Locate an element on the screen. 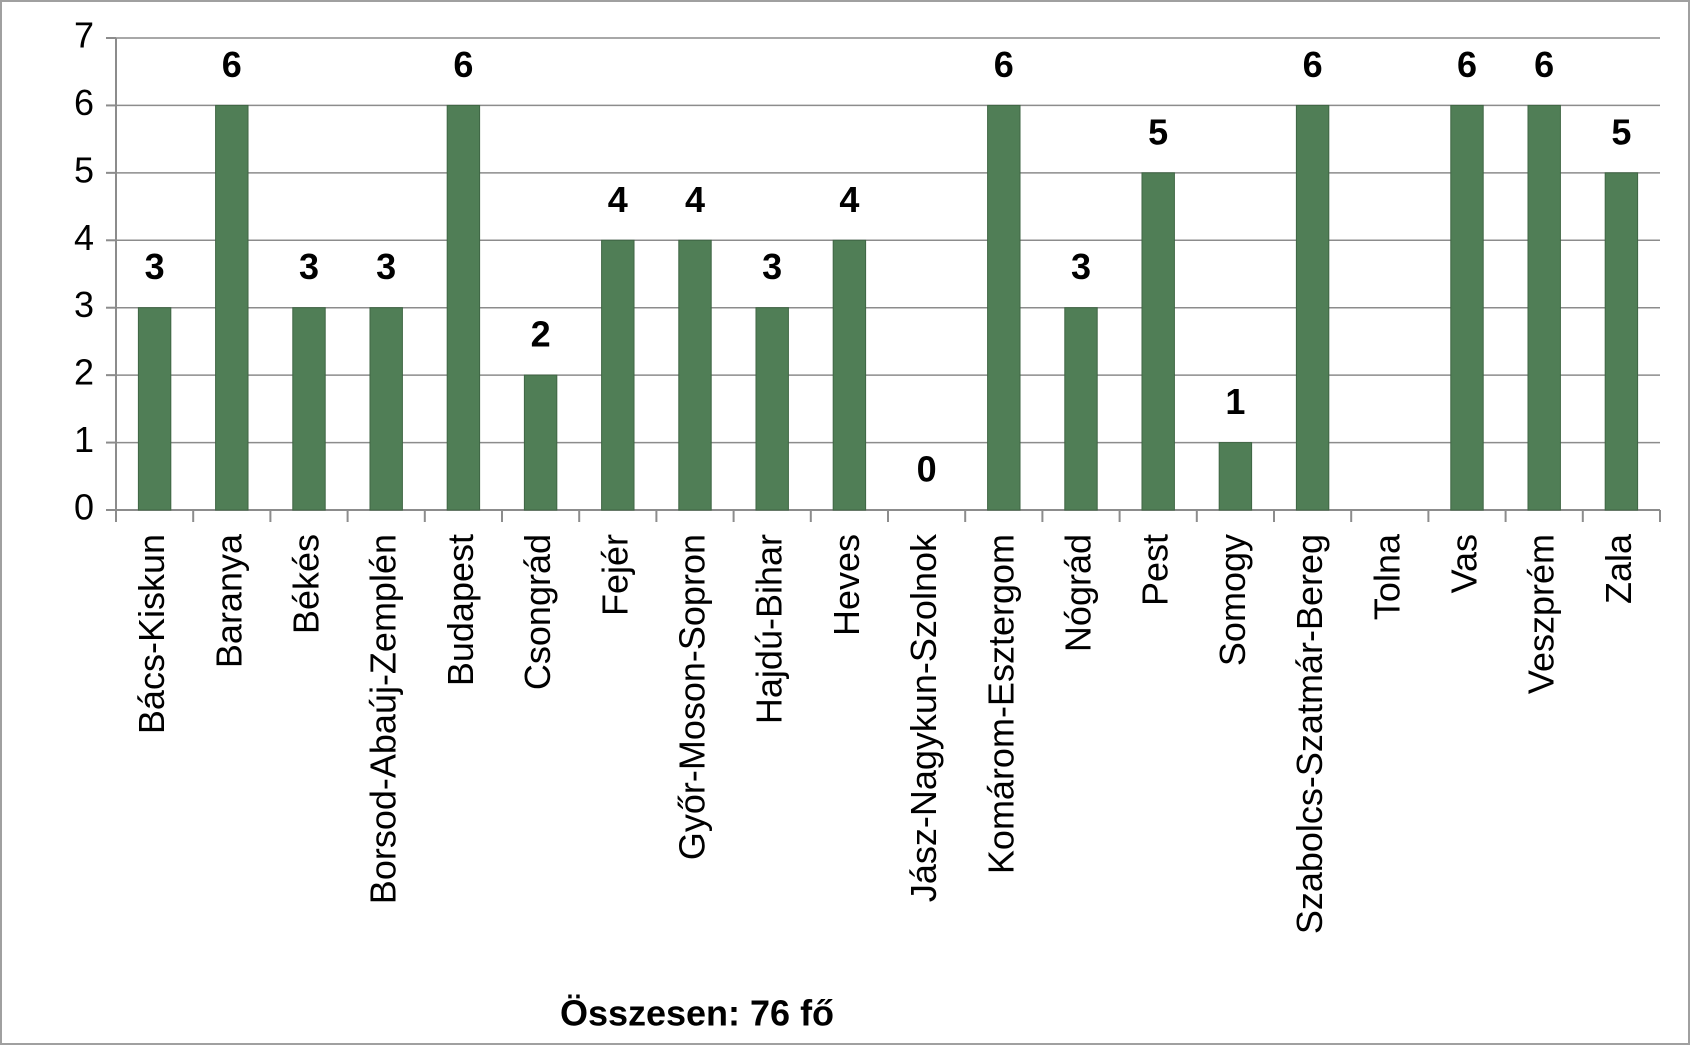 The width and height of the screenshot is (1690, 1045). y-tick-label: 7 is located at coordinates (84, 35).